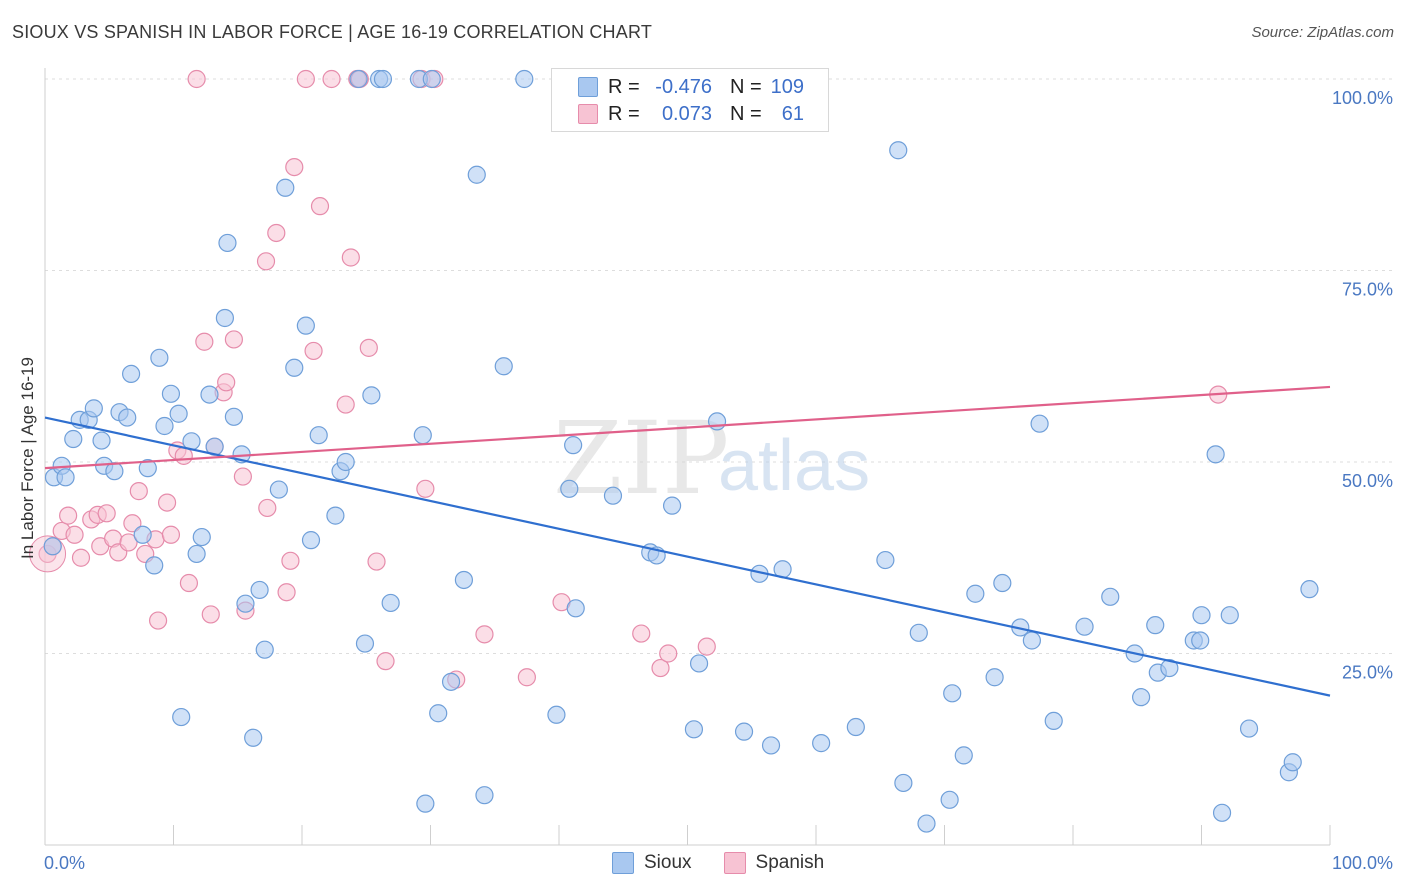 The width and height of the screenshot is (1406, 892). I want to click on legend-label-sioux: Sioux, so click(668, 862).